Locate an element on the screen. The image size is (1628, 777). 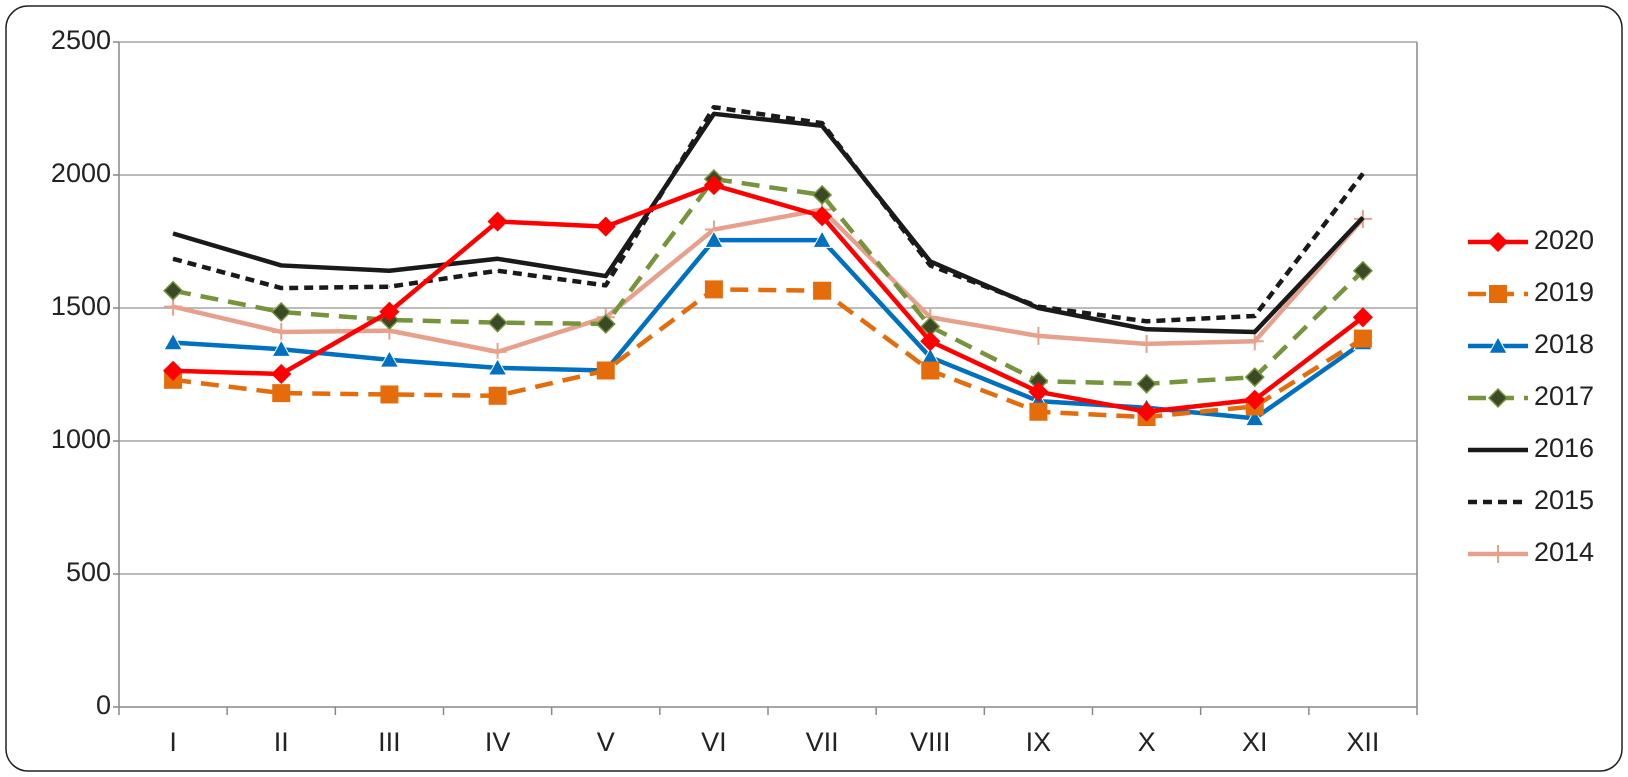
legend-label: 2019 is located at coordinates (1564, 292).